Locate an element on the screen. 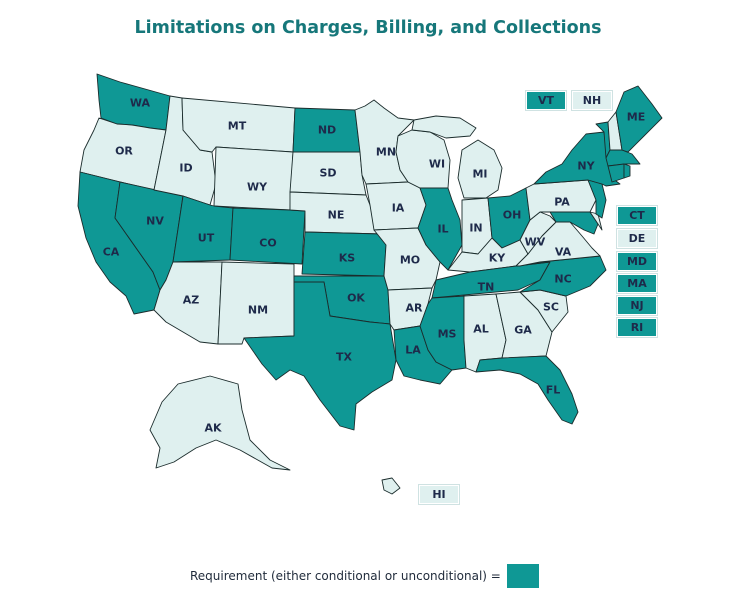  box-NJ: NJ is located at coordinates (637, 305).